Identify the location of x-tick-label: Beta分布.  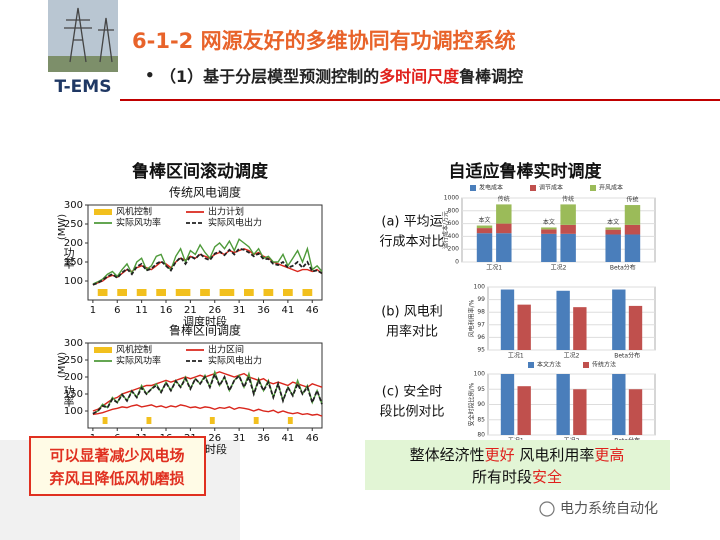
(627, 356).